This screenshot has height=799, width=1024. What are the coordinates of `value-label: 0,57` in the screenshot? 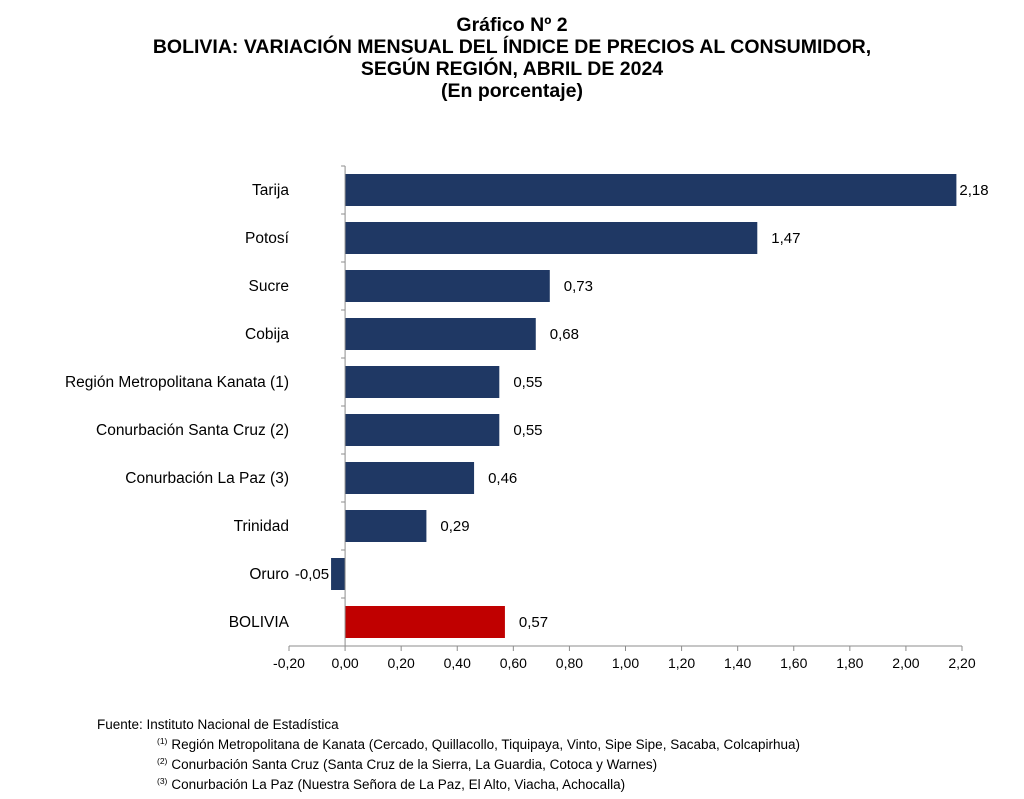 It's located at (533, 622).